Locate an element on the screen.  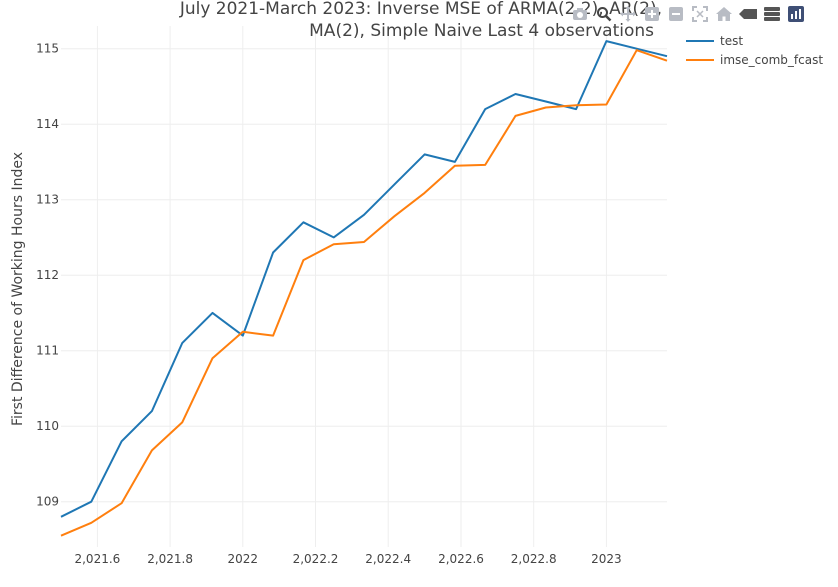
modebar is located at coordinates (688, 14).